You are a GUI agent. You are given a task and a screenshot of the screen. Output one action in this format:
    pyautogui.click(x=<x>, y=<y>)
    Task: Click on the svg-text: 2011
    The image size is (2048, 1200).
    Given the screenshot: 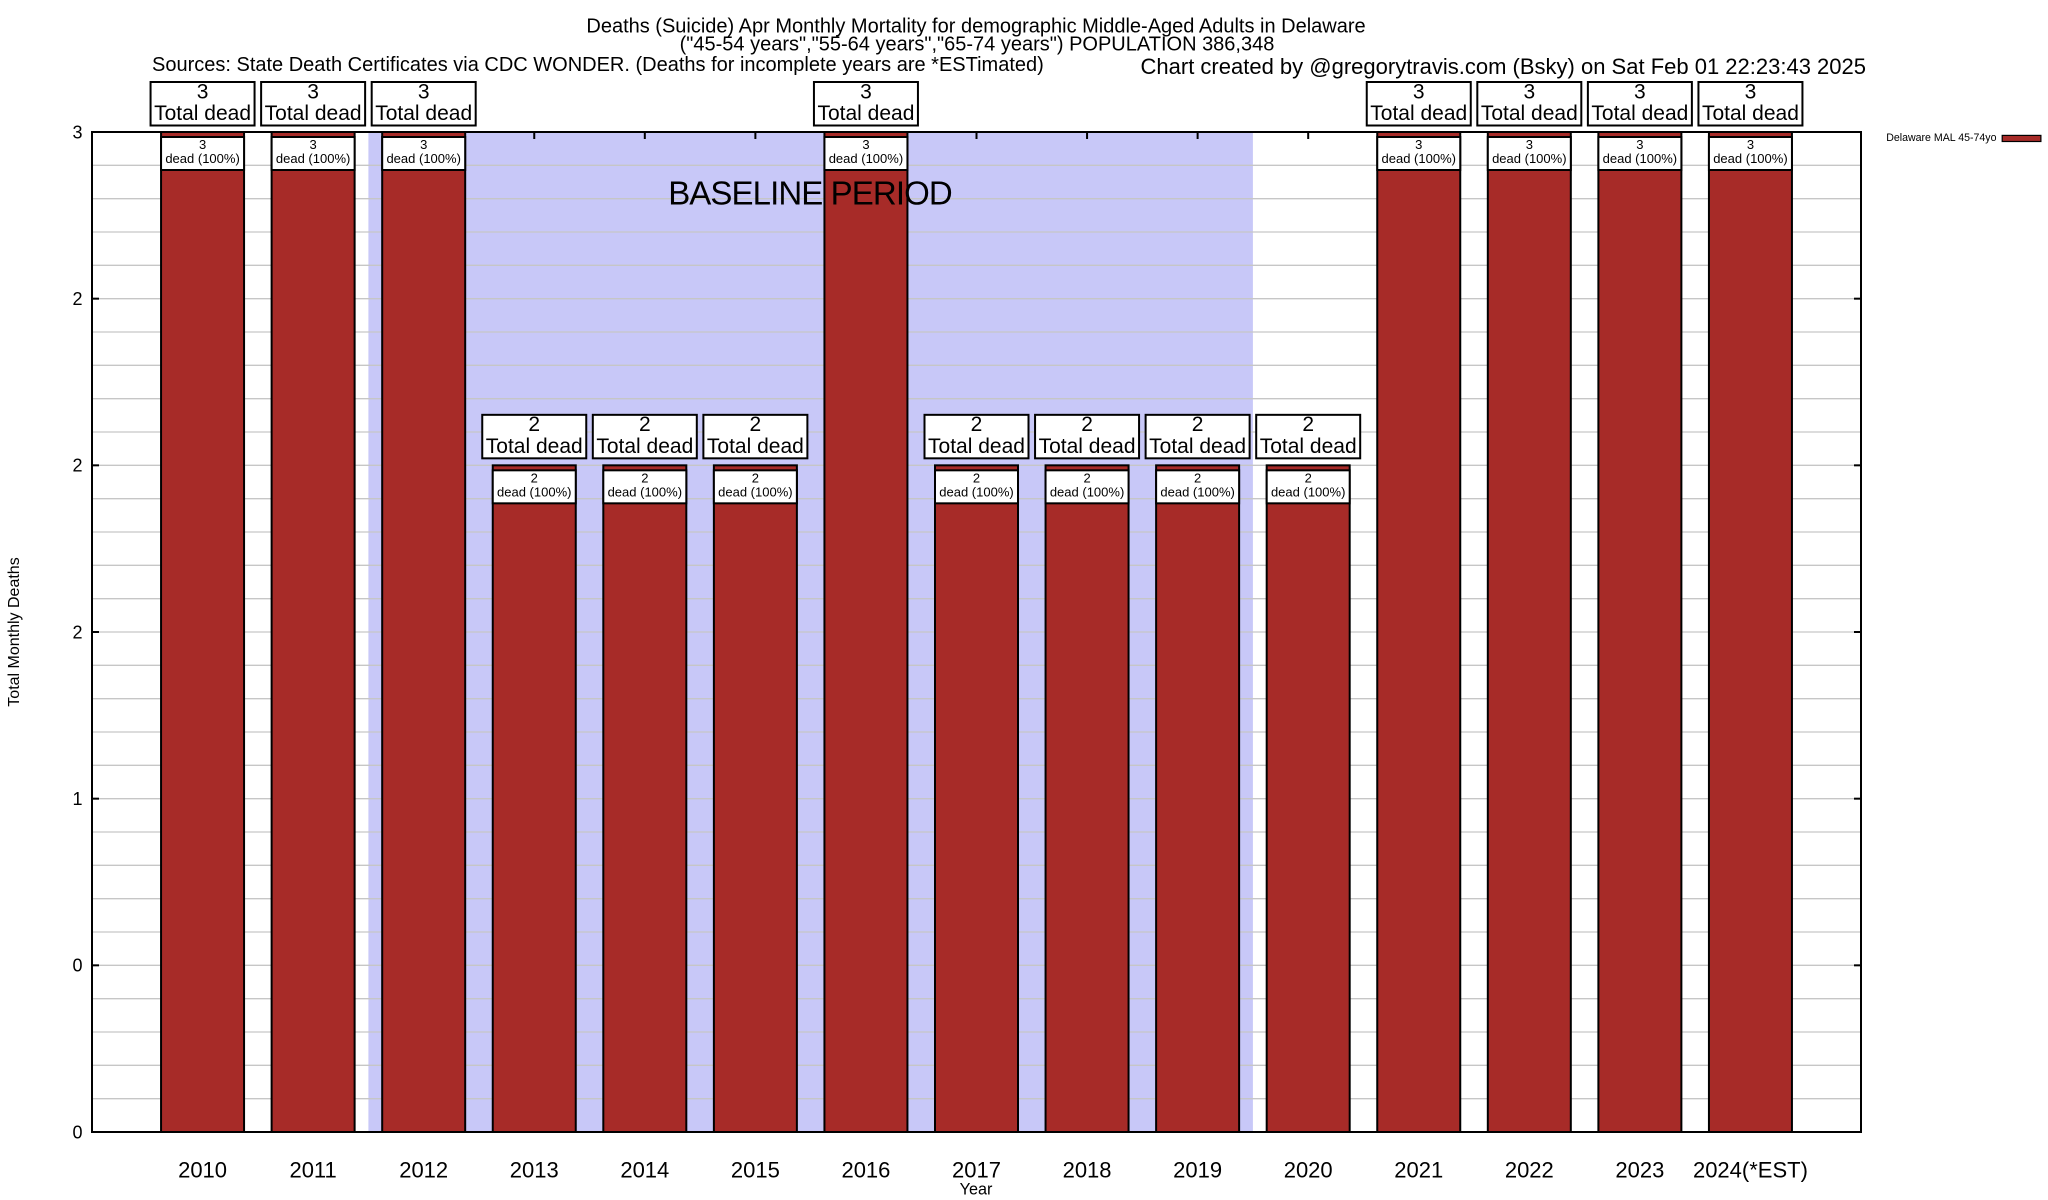 What is the action you would take?
    pyautogui.click(x=312, y=1170)
    